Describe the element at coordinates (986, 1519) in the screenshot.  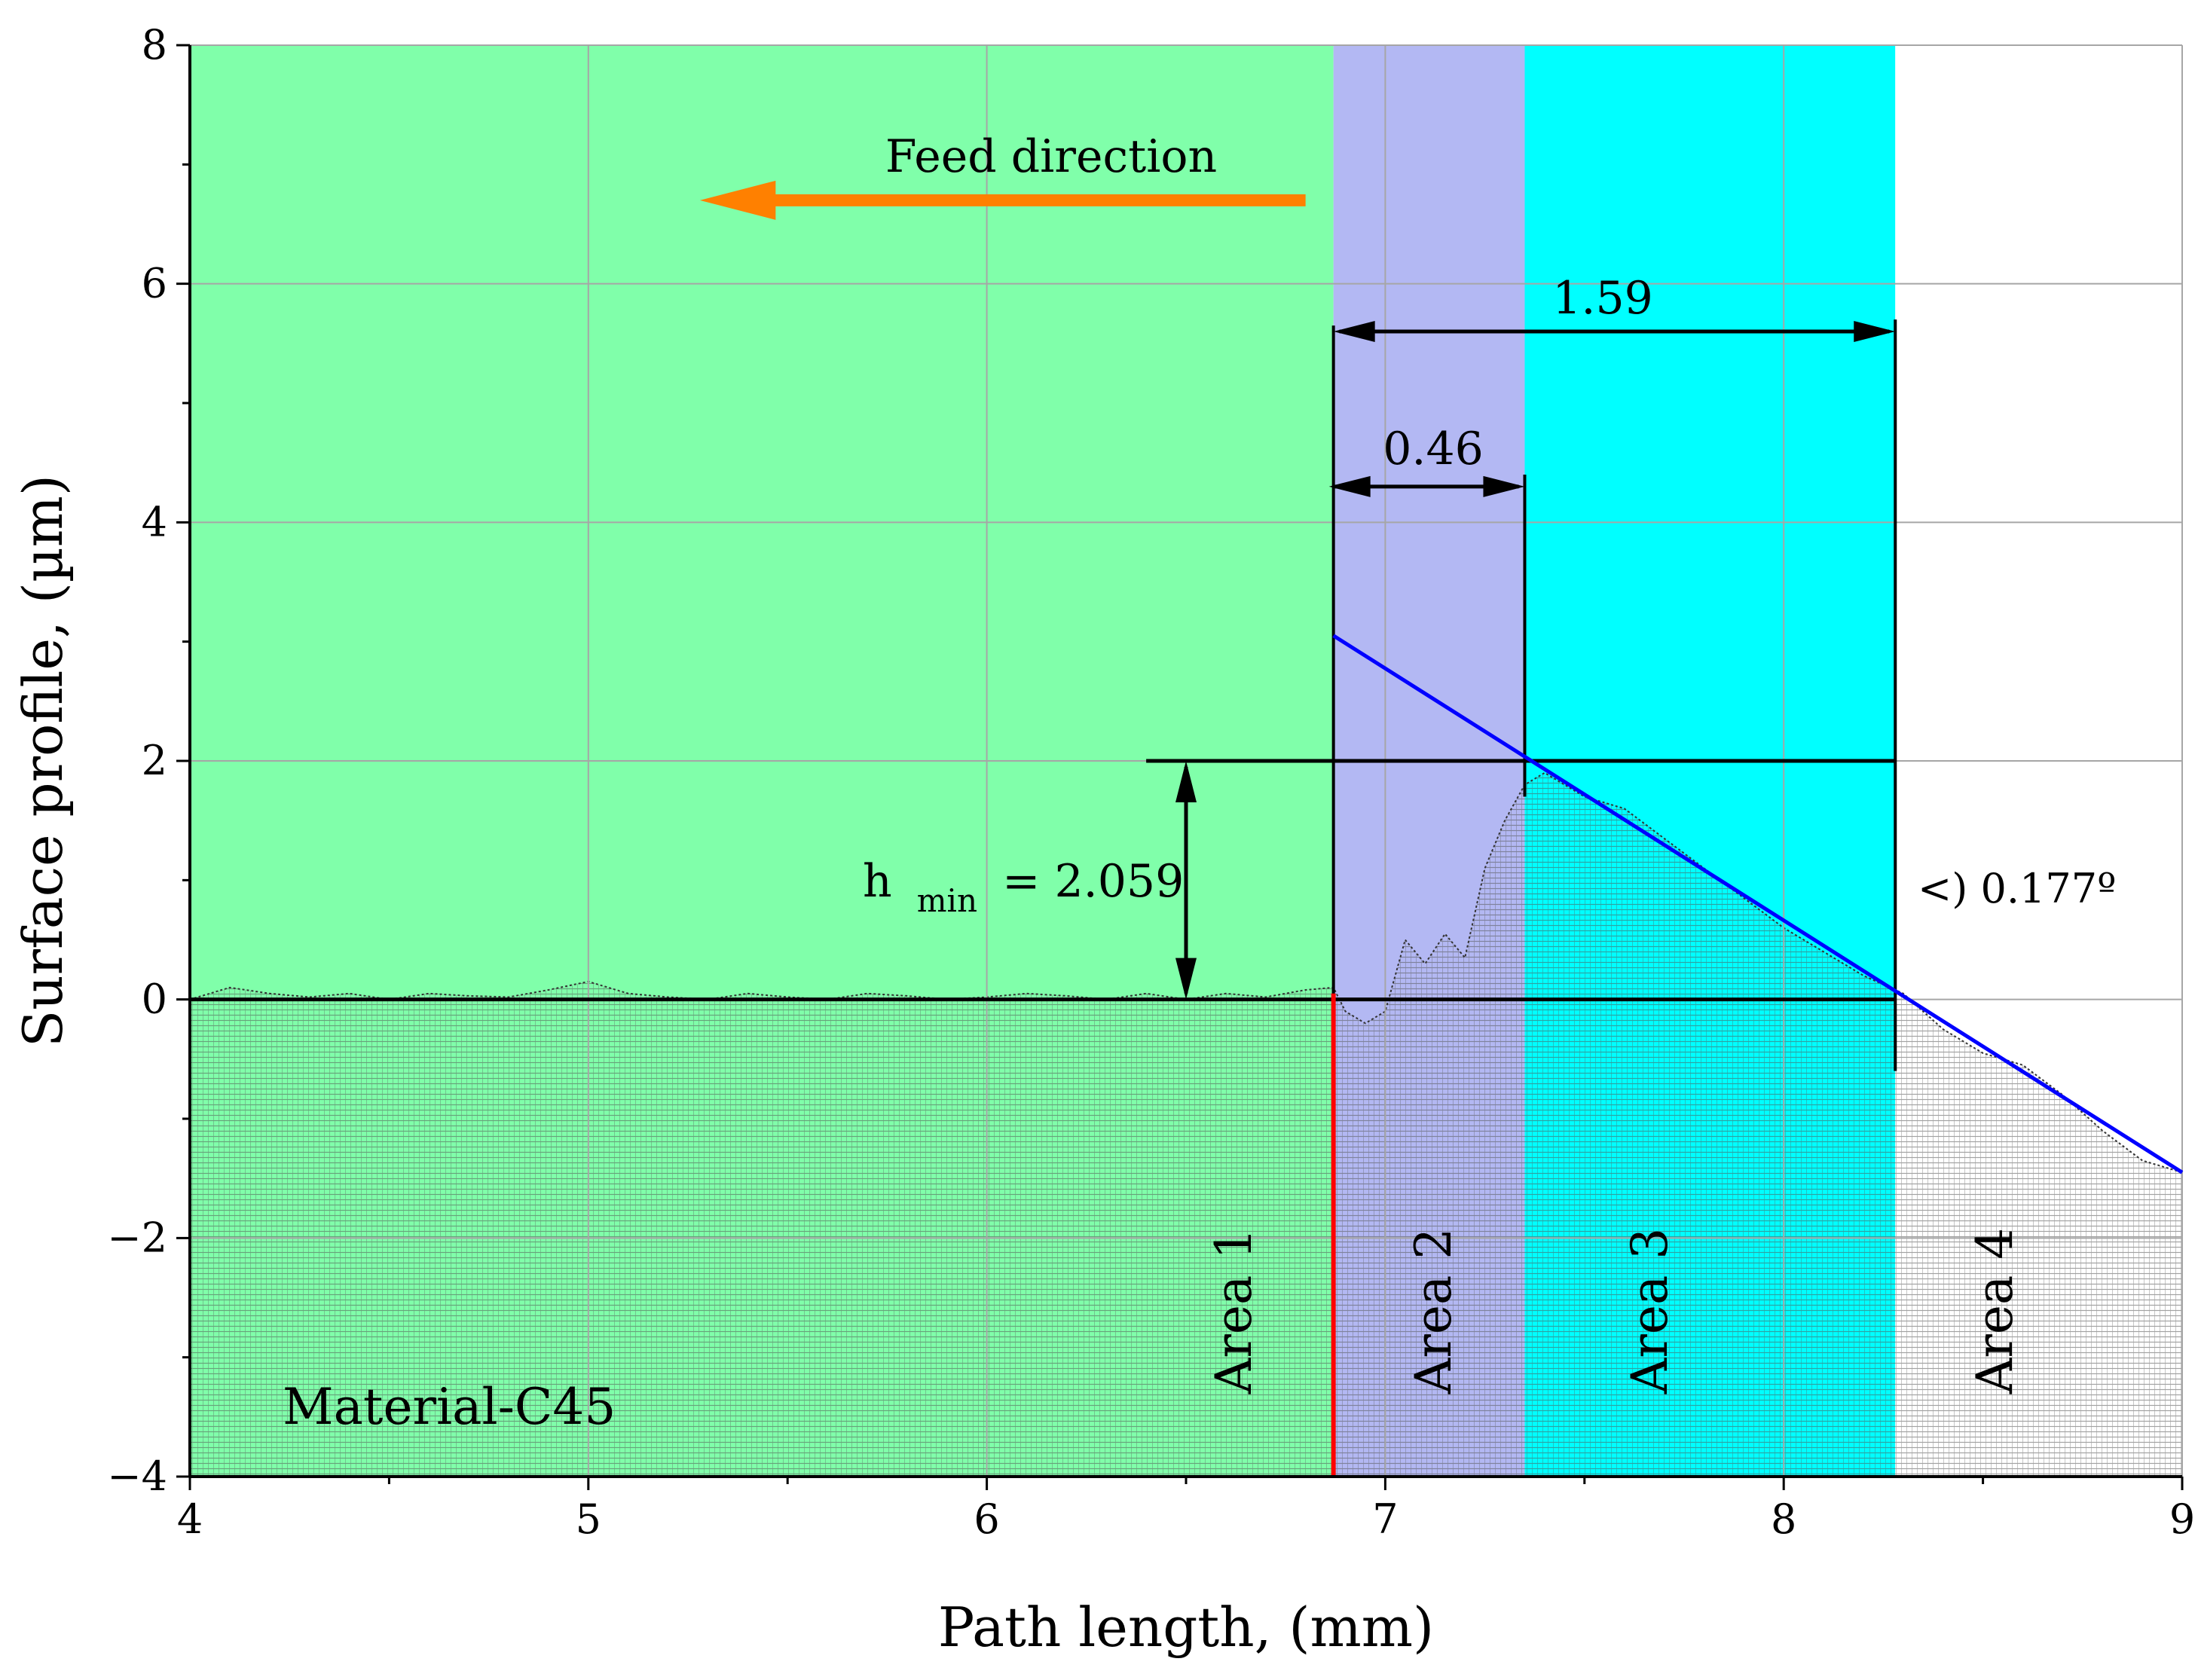
I see `x-tick-label: 6` at that location.